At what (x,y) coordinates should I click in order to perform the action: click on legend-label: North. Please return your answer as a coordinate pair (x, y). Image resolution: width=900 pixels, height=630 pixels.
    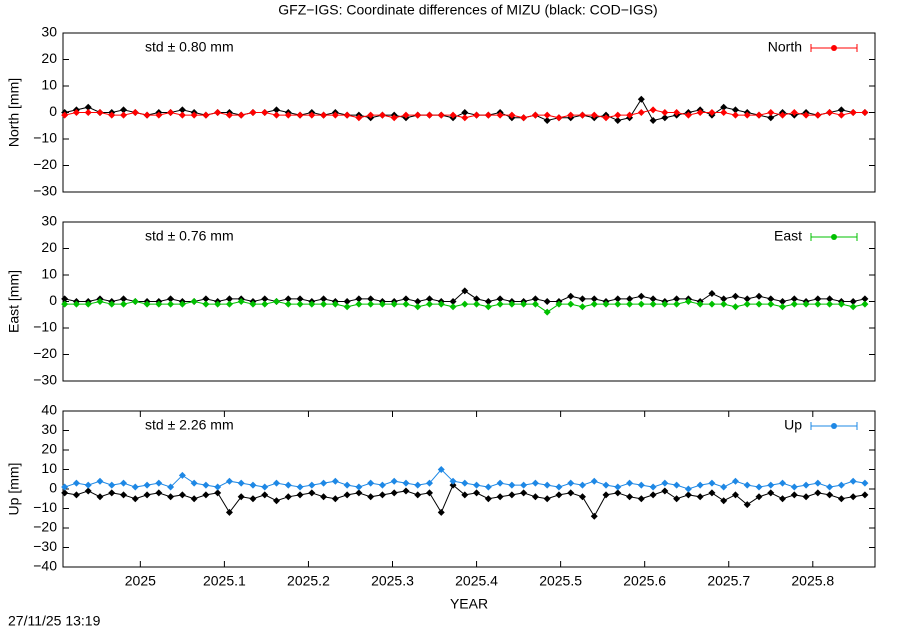
    Looking at the image, I should click on (785, 47).